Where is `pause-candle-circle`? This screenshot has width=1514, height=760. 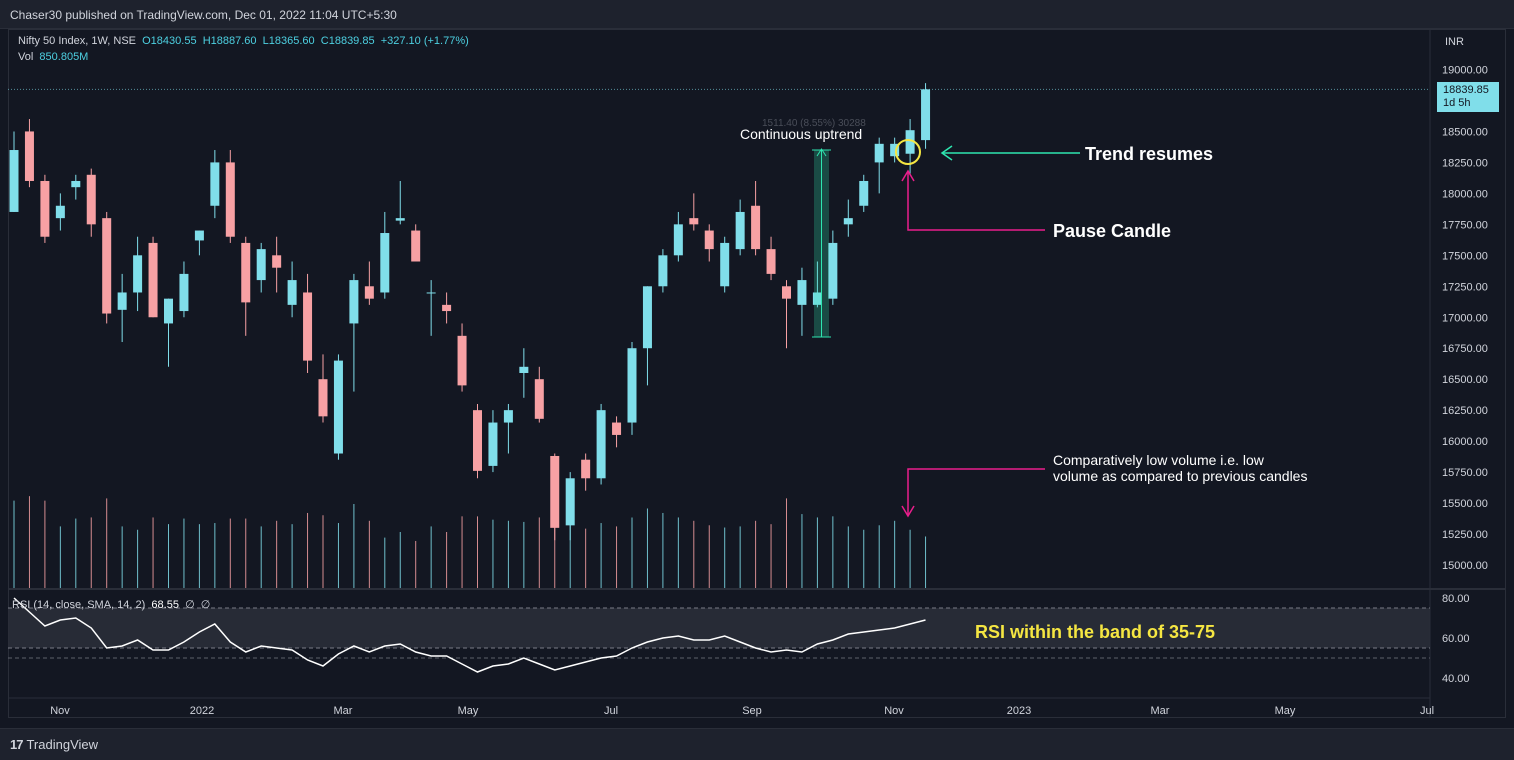 pause-candle-circle is located at coordinates (908, 152).